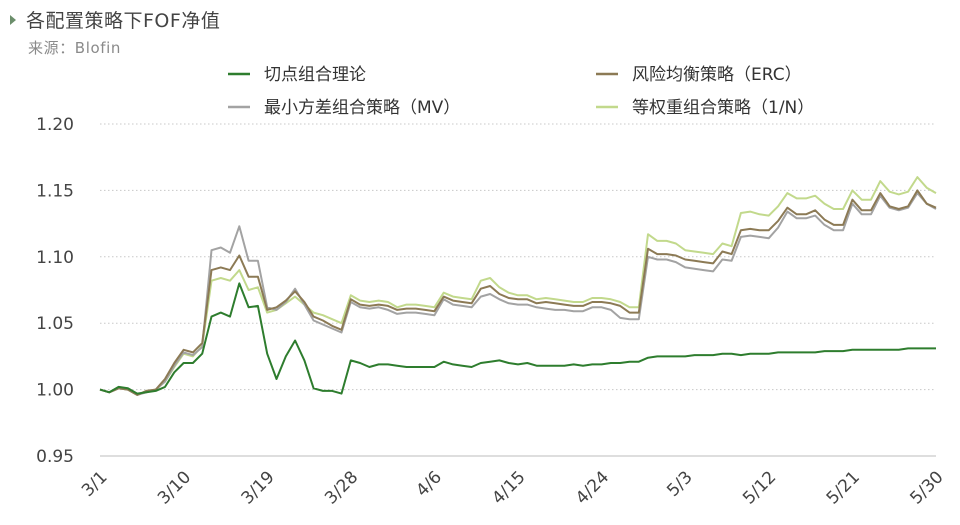 This screenshot has width=960, height=525. What do you see at coordinates (717, 75) in the screenshot?
I see `legend-label: 风险均衡策略（ERC）` at bounding box center [717, 75].